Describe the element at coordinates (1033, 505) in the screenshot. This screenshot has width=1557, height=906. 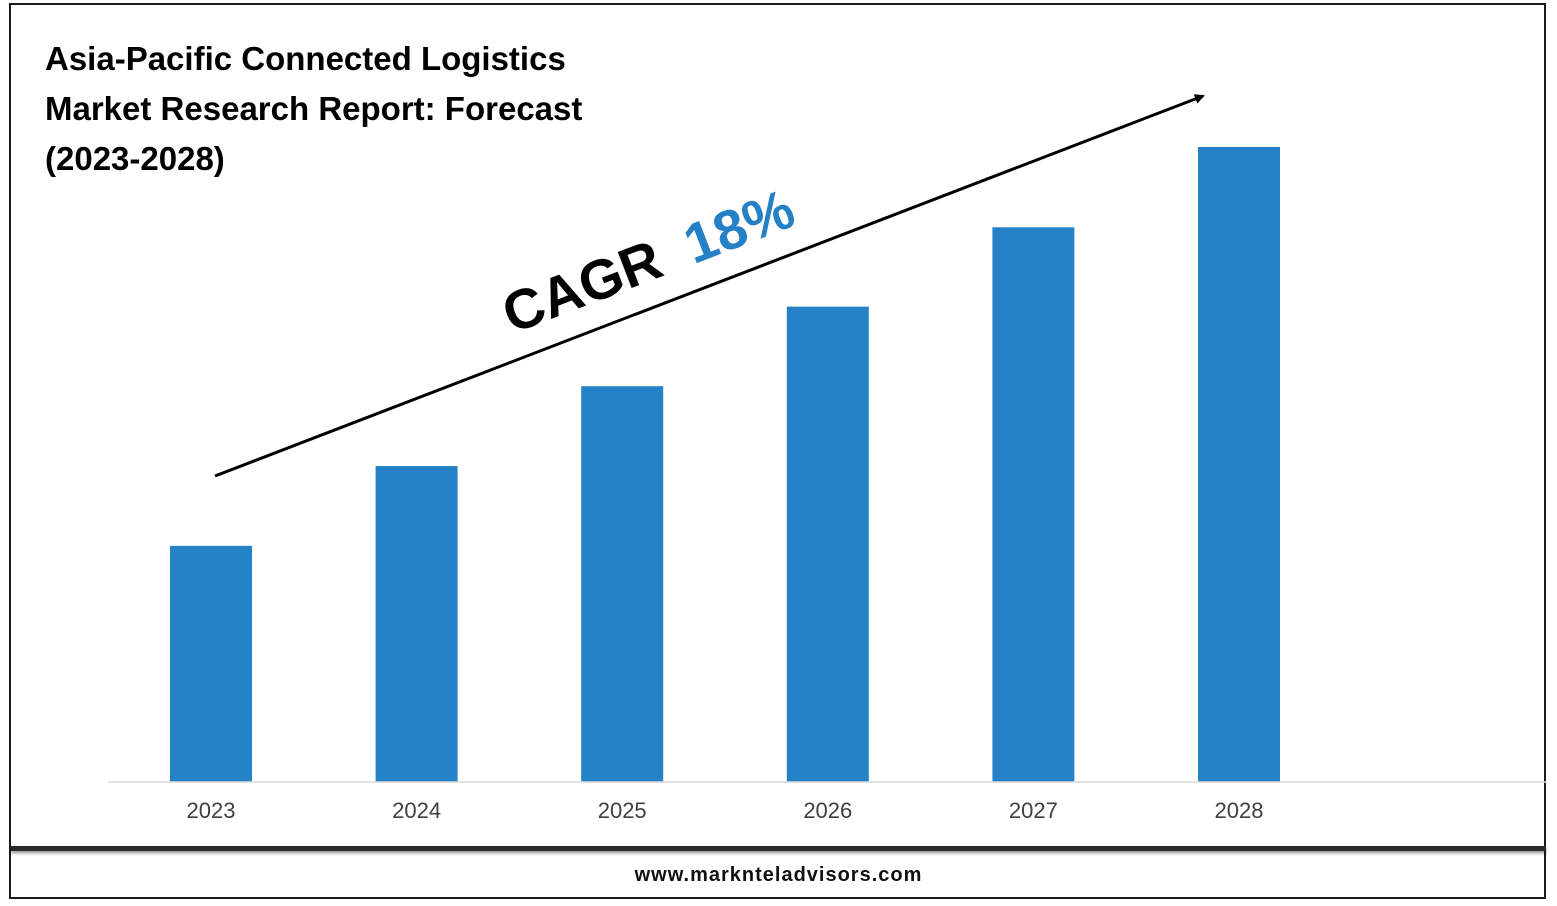
I see `bar-2027` at that location.